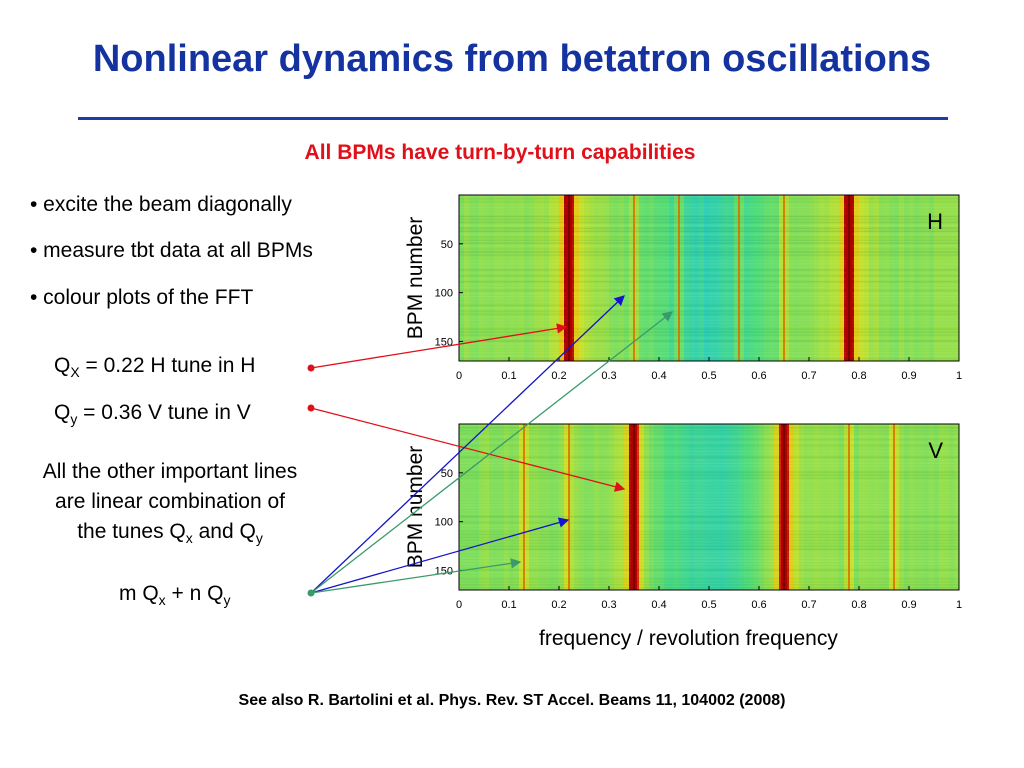  Describe the element at coordinates (758, 376) in the screenshot. I see `x-tick-label: 0.6` at that location.